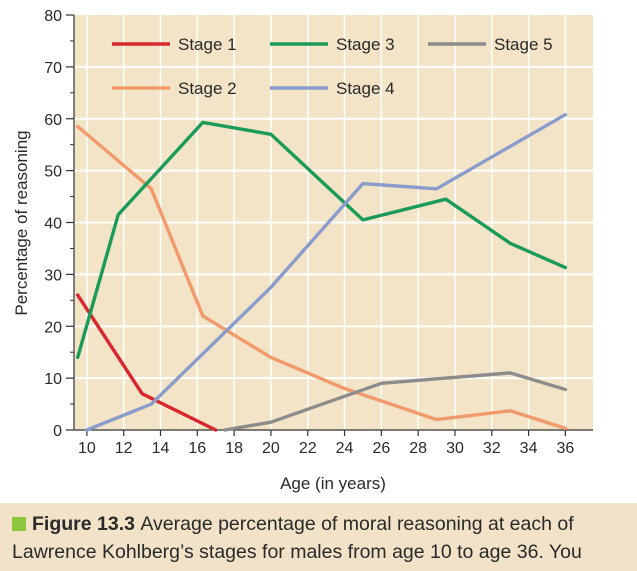  What do you see at coordinates (53, 16) in the screenshot?
I see `y-tick-label: 80` at bounding box center [53, 16].